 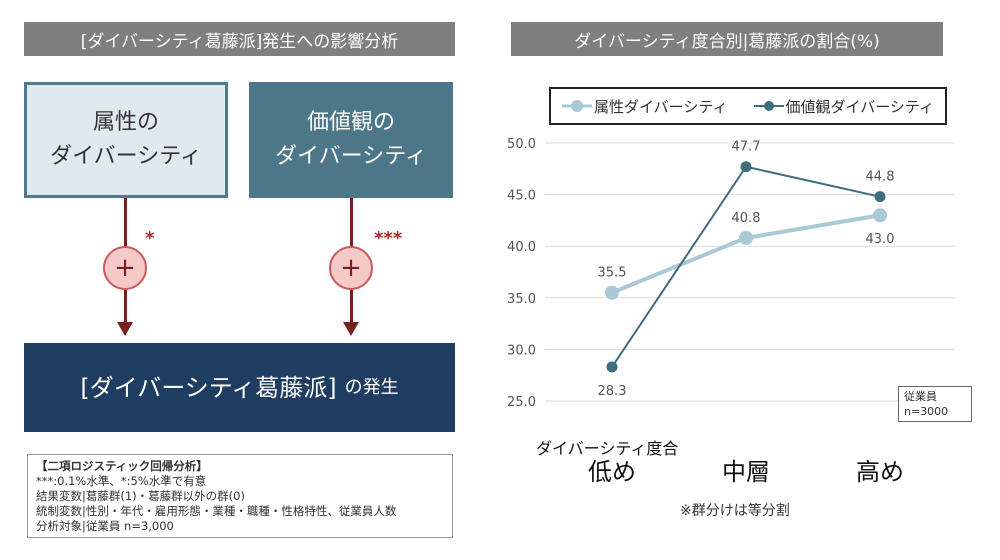 What do you see at coordinates (612, 273) in the screenshot?
I see `data-label: 35.5` at bounding box center [612, 273].